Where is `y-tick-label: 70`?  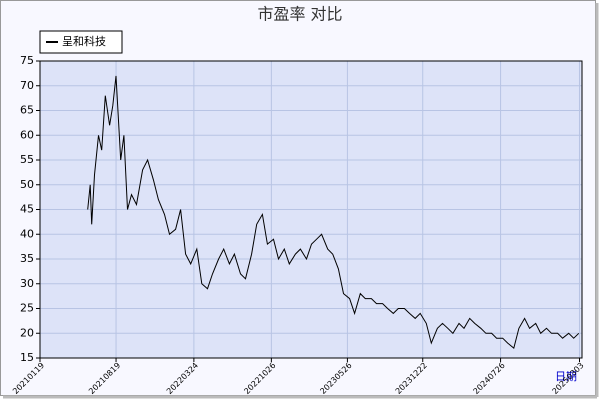
y-tick-label: 70 is located at coordinates (27, 85).